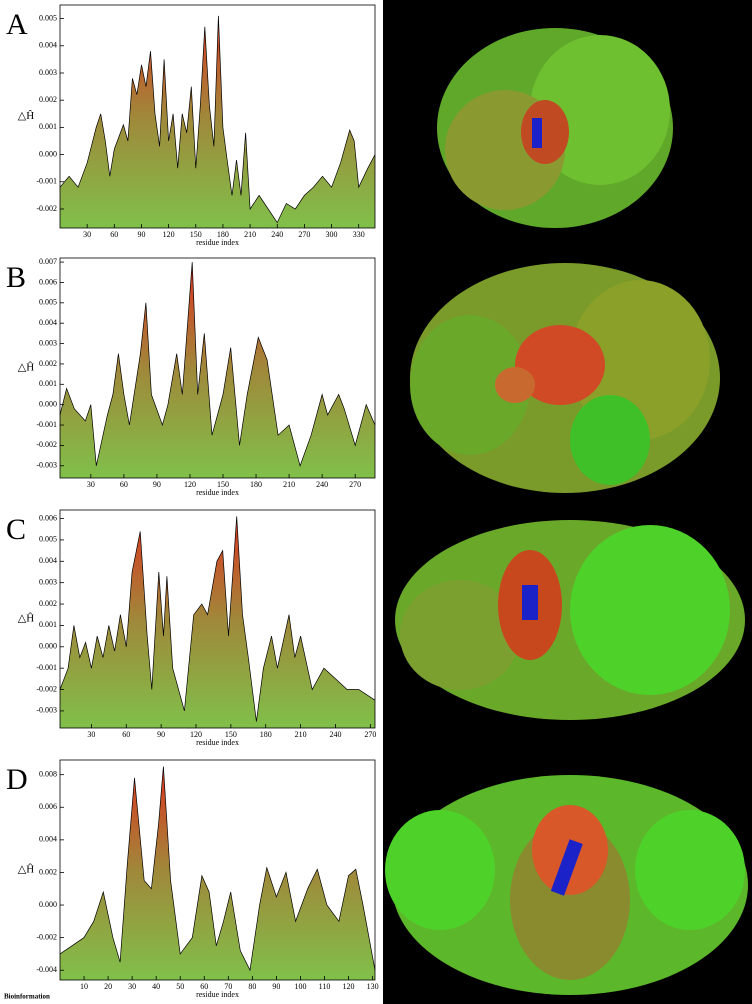 The image size is (752, 1004). I want to click on x-tick-label: 330, so click(359, 234).